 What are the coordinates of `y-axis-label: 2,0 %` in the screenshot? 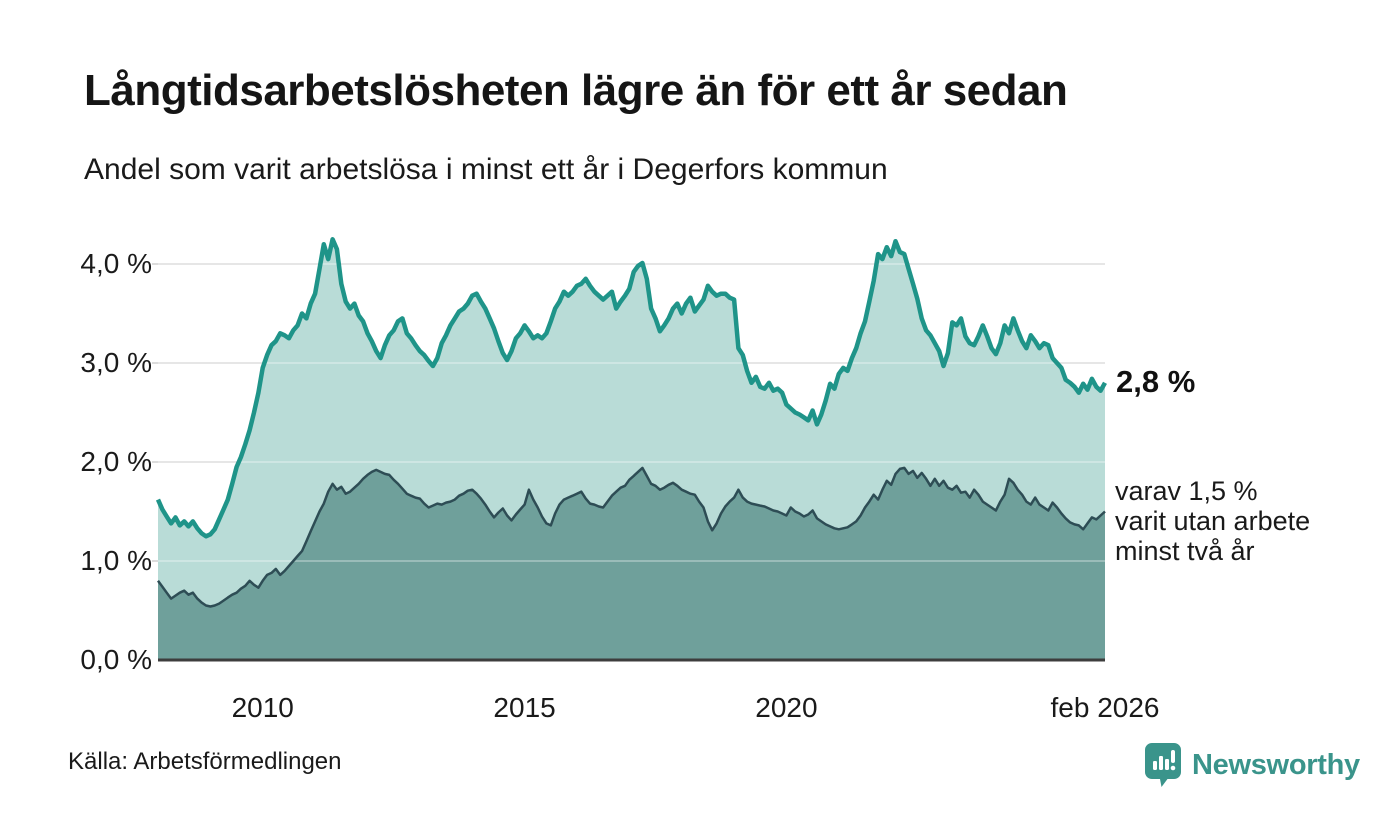 It's located at (116, 461).